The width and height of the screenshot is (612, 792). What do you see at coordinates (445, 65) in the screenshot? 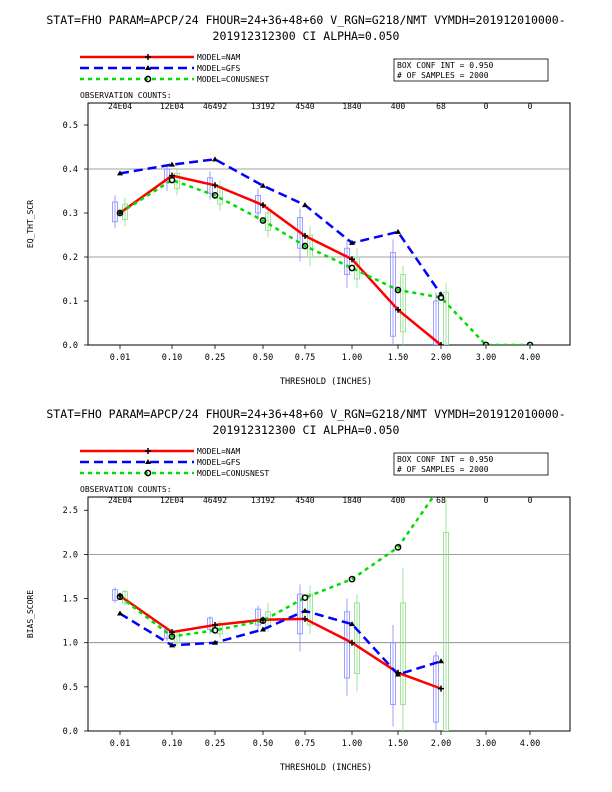
I see `box-info-conf: BOX CONF INT = 0.950` at bounding box center [445, 65].